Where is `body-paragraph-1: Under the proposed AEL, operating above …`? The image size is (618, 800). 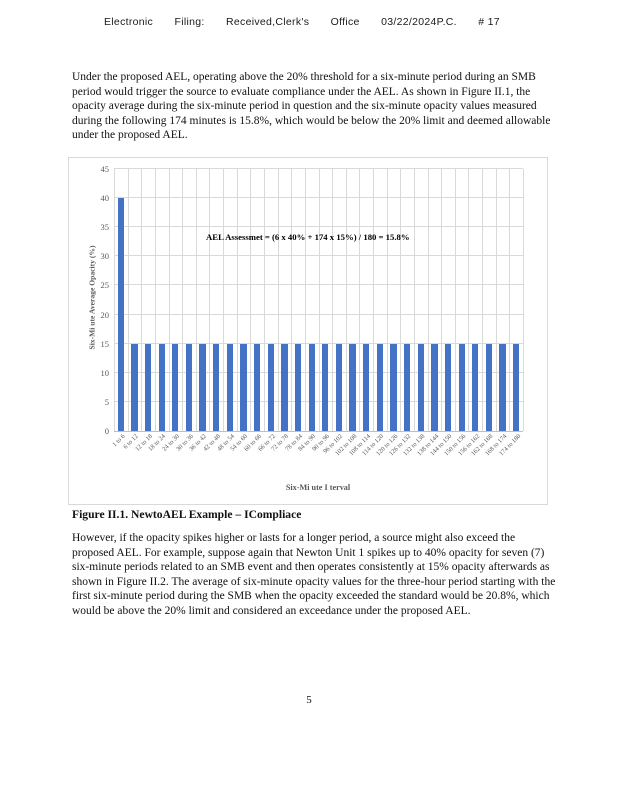
body-paragraph-1: Under the proposed AEL, operating above … is located at coordinates (311, 106).